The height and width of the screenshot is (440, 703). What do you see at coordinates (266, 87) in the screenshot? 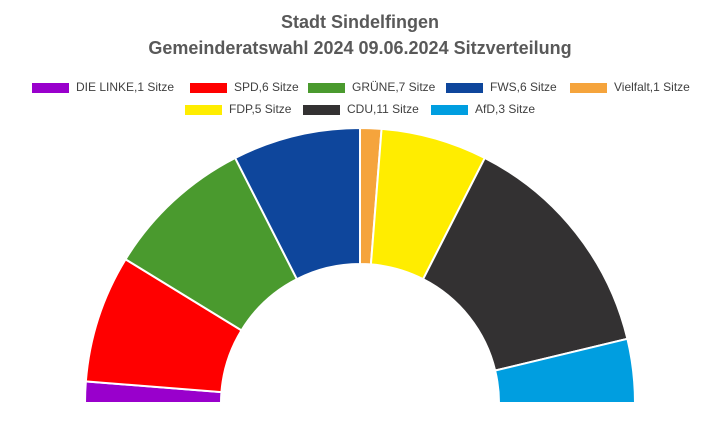
I see `legend-label: SPD,6 Sitze` at bounding box center [266, 87].